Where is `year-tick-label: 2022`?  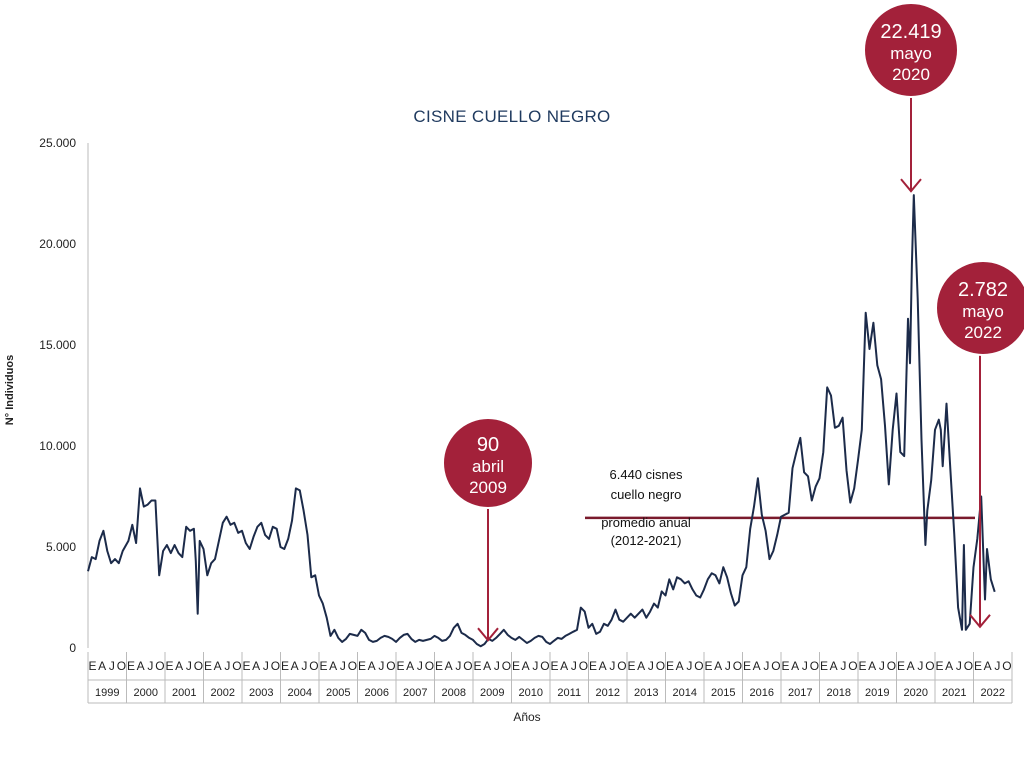 year-tick-label: 2022 is located at coordinates (993, 693).